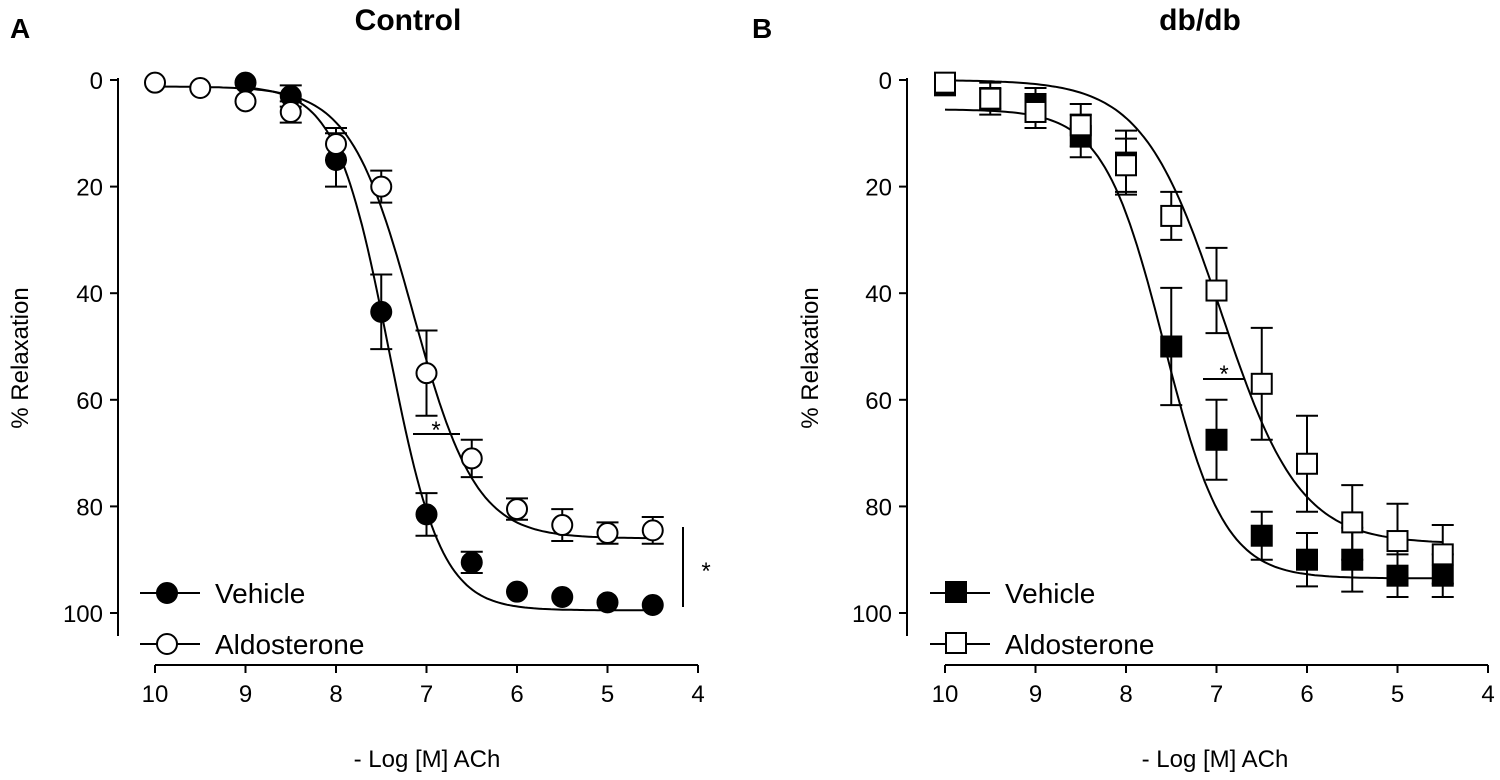 The image size is (1500, 780). What do you see at coordinates (167, 593) in the screenshot?
I see `legend-marker-vehicle-filled-circle` at bounding box center [167, 593].